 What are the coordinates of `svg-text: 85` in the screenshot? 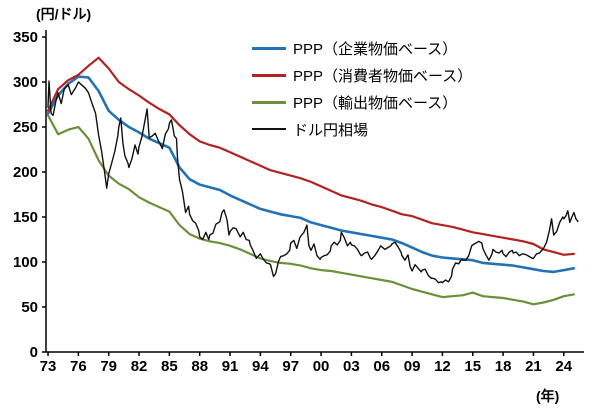 It's located at (169, 366).